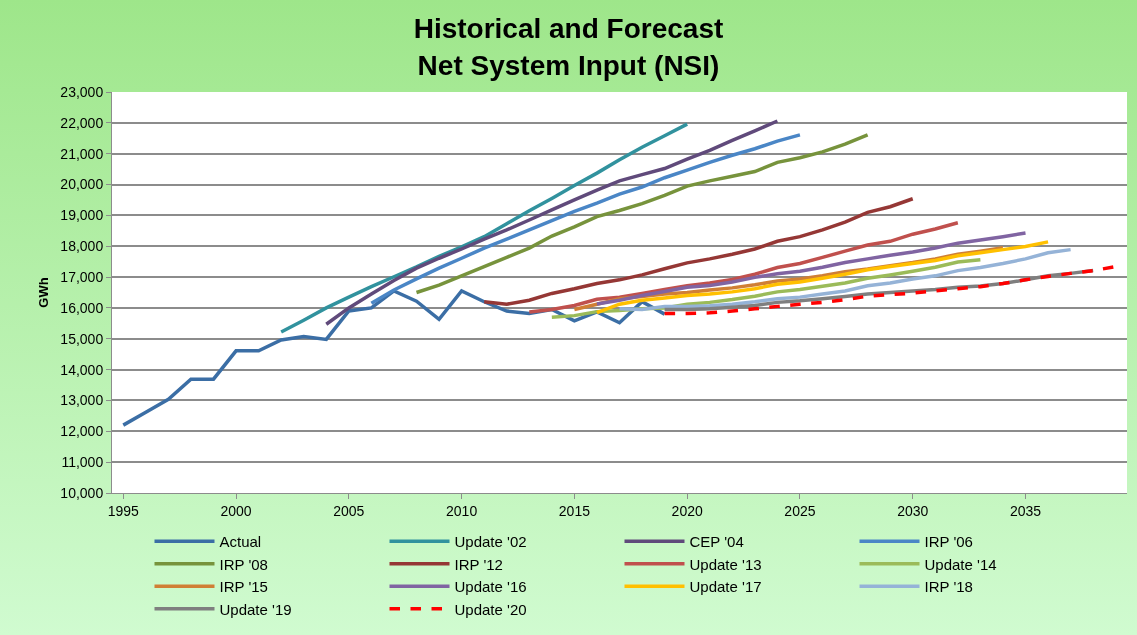 Image resolution: width=1137 pixels, height=635 pixels. I want to click on x-tick-label: 2015, so click(574, 510).